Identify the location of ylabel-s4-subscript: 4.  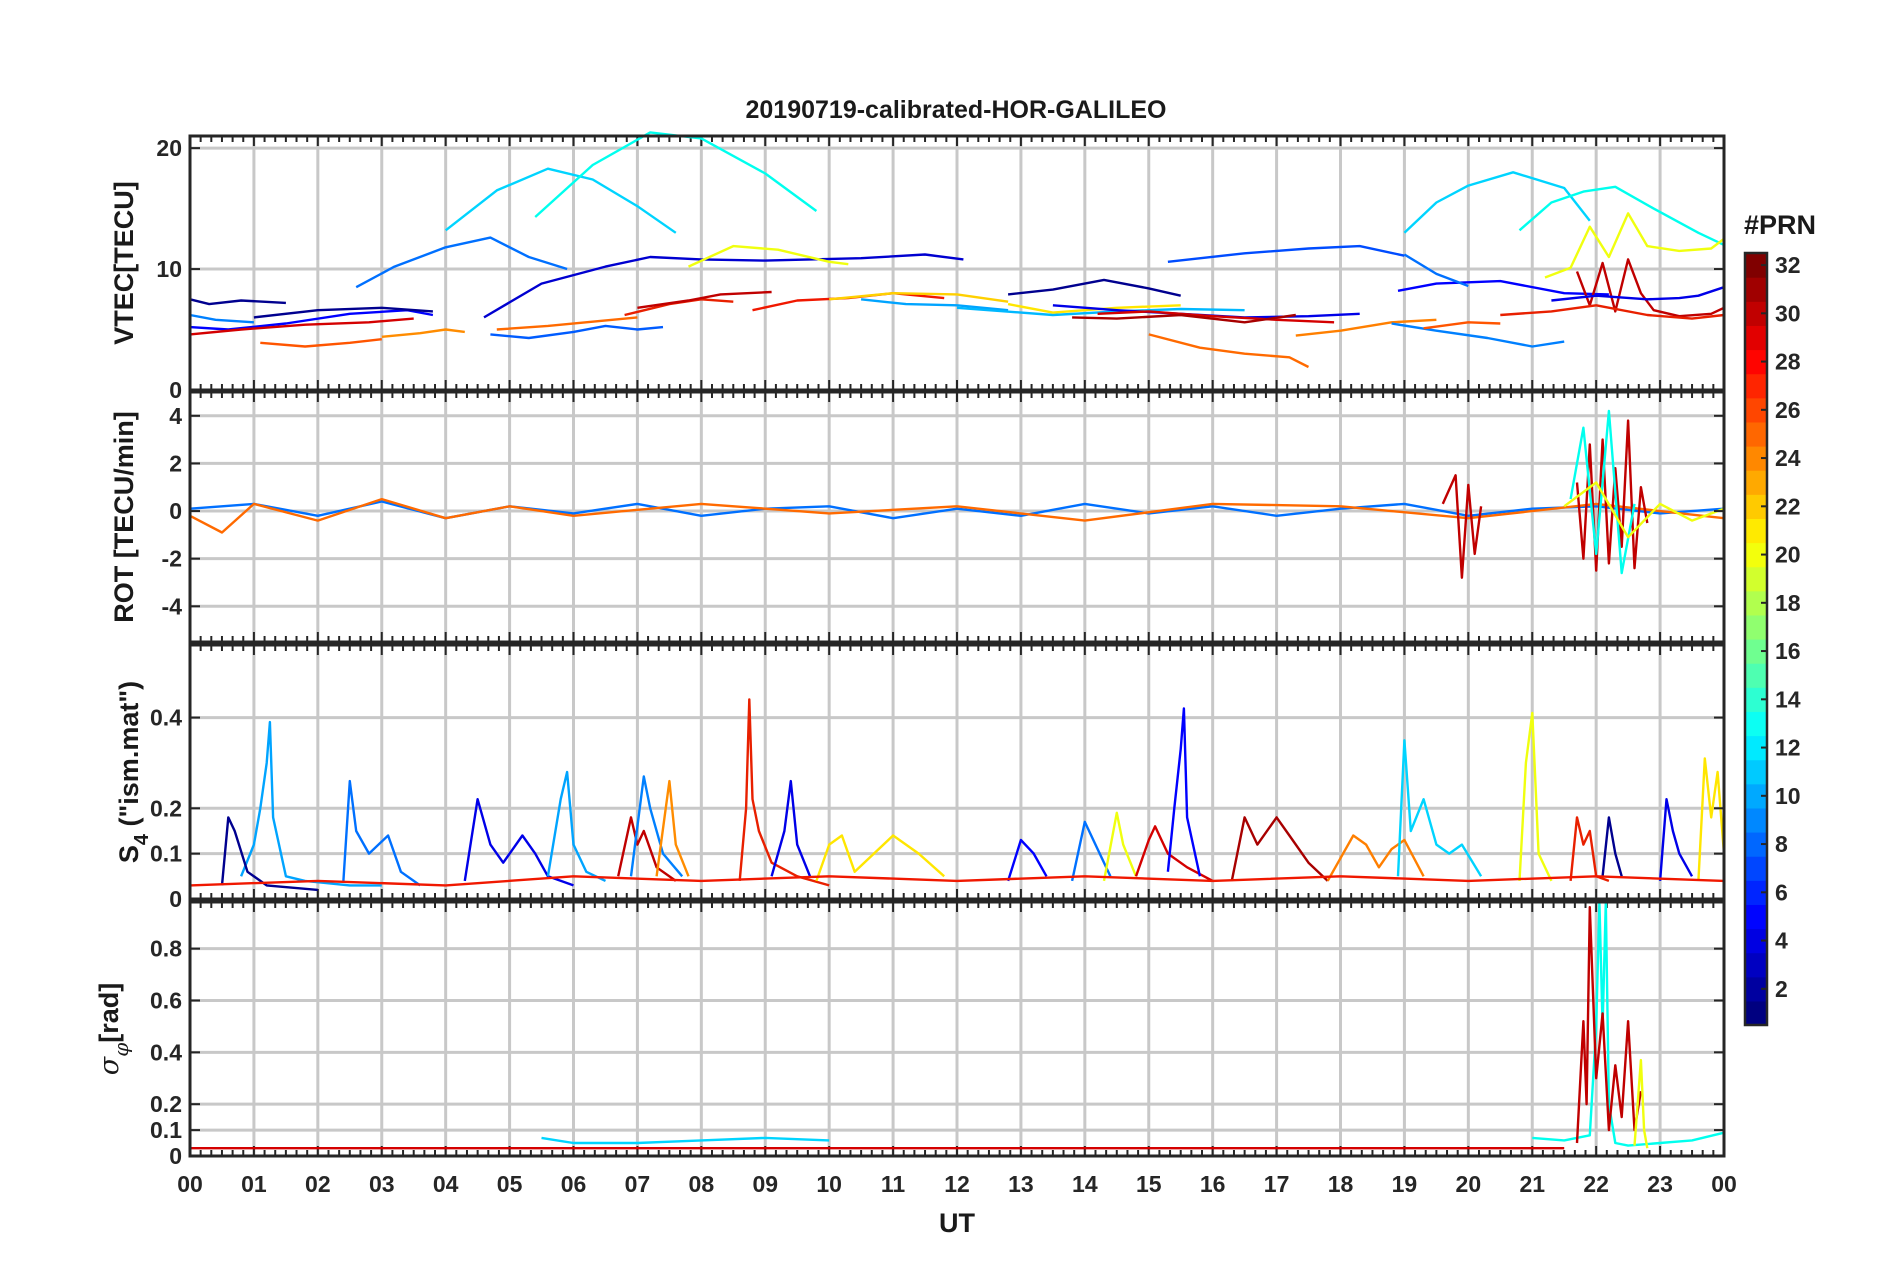
(142, 839).